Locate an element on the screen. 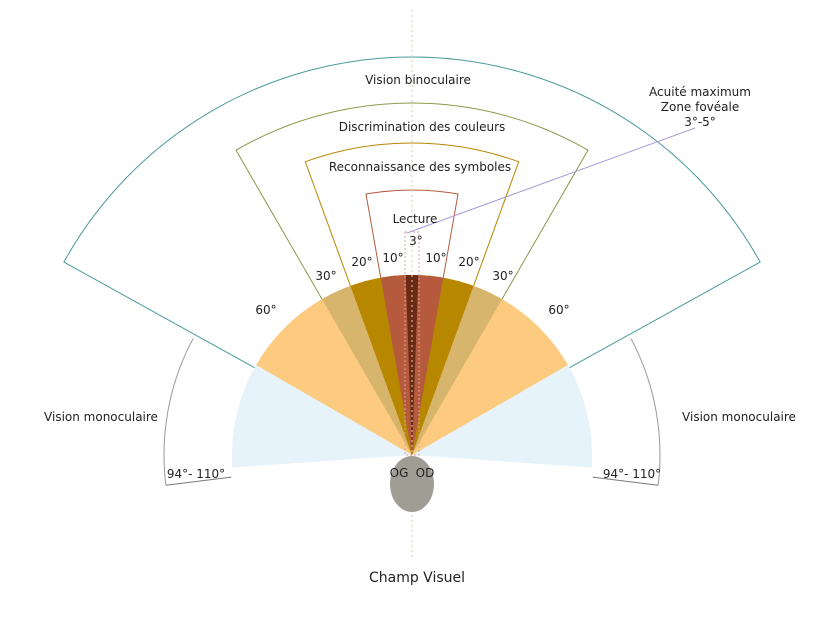 Image resolution: width=825 pixels, height=619 pixels. label-right-eye: OD is located at coordinates (425, 473).